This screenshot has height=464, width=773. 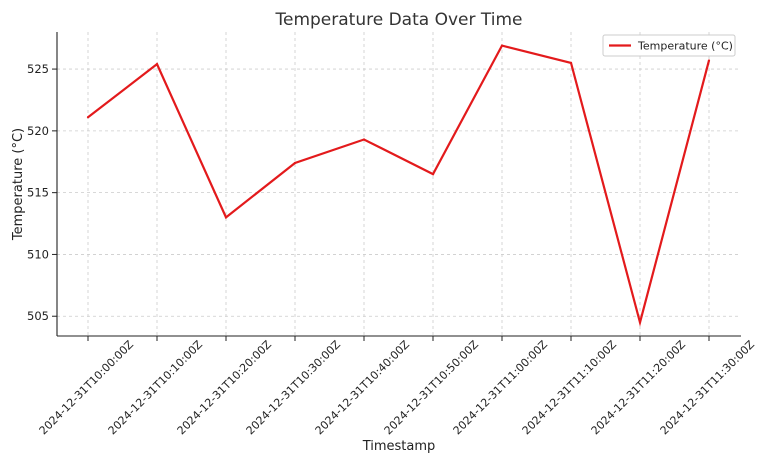 What do you see at coordinates (685, 46) in the screenshot?
I see `legend-label: Temperature (°C)` at bounding box center [685, 46].